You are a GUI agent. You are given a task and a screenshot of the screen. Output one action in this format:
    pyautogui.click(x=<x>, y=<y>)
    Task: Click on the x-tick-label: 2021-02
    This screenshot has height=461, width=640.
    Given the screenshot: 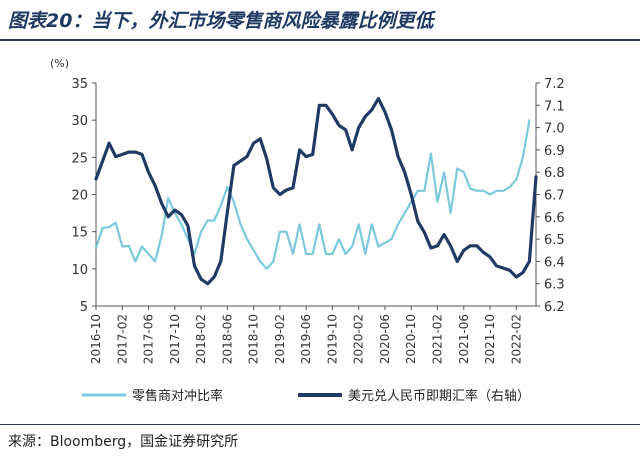 What is the action you would take?
    pyautogui.click(x=437, y=339)
    